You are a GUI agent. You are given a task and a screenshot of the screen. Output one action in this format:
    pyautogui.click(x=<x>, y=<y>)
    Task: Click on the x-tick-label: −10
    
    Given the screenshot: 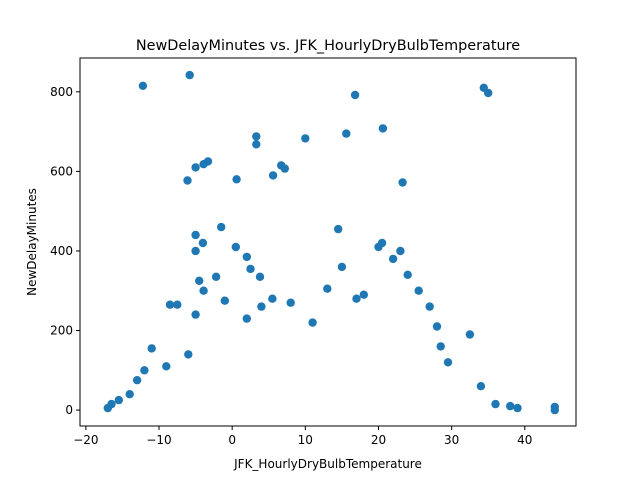 What is the action you would take?
    pyautogui.click(x=158, y=440)
    